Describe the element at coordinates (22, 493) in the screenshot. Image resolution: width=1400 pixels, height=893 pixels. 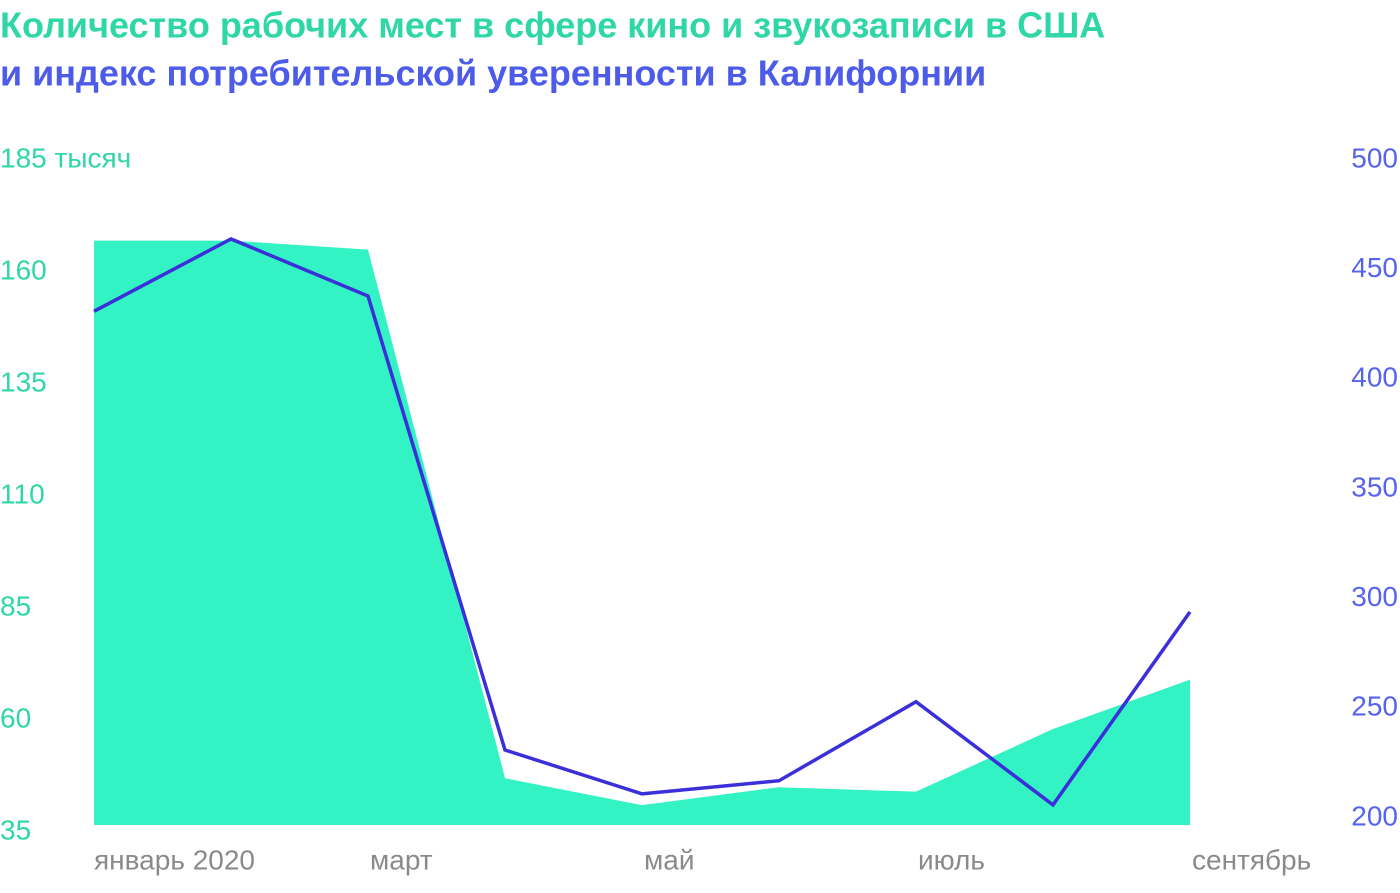
I see `y-tick-label: 110` at that location.